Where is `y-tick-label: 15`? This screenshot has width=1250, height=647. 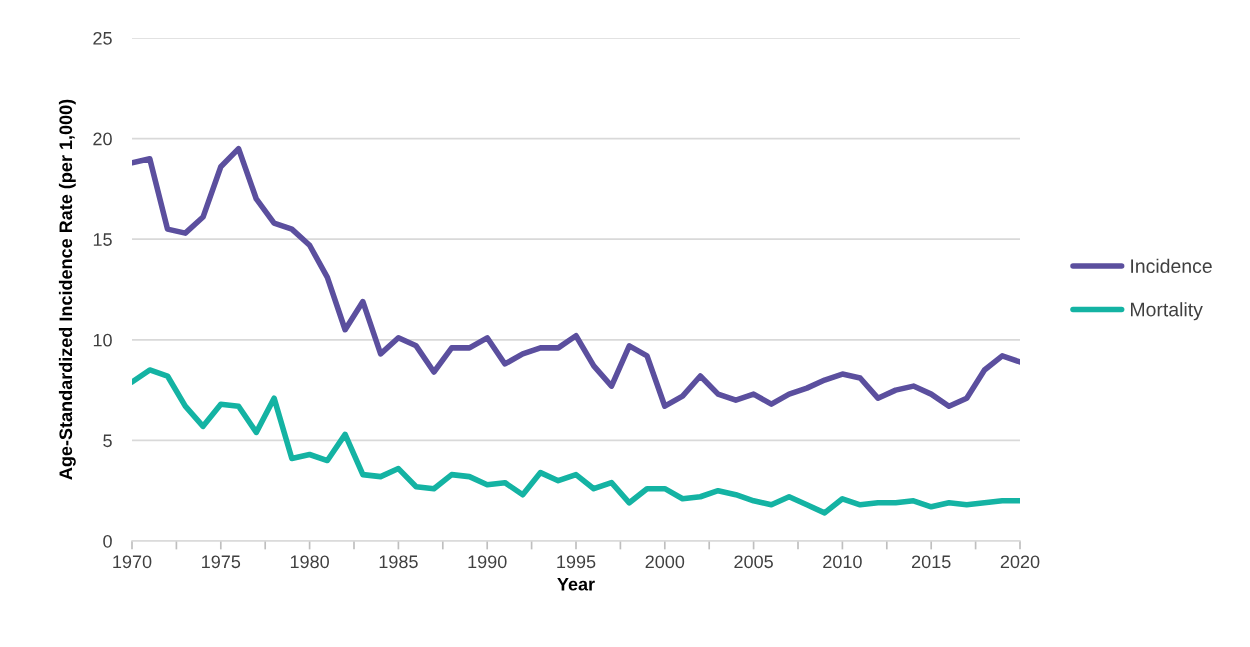 y-tick-label: 15 is located at coordinates (102, 239).